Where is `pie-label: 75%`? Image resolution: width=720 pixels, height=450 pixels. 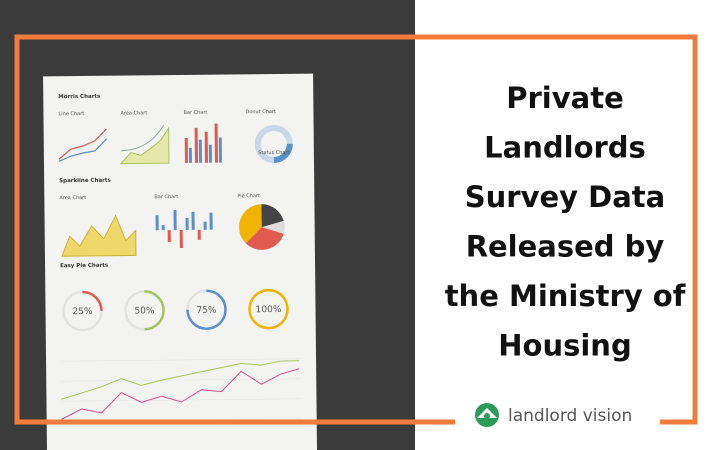
pie-label: 75% is located at coordinates (206, 311).